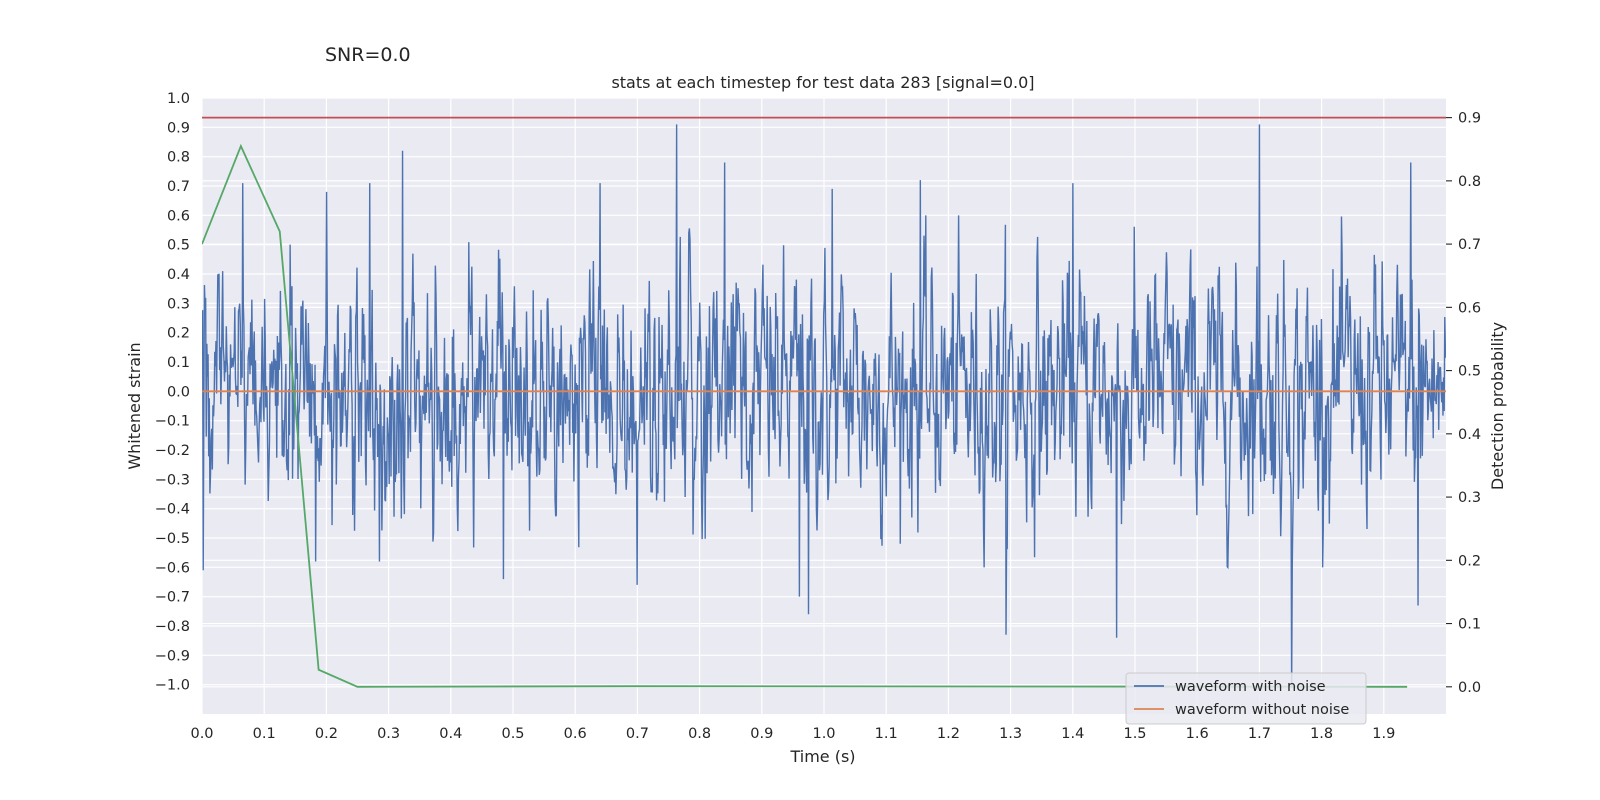  I want to click on y-tick-label: 0.4, so click(178, 275).